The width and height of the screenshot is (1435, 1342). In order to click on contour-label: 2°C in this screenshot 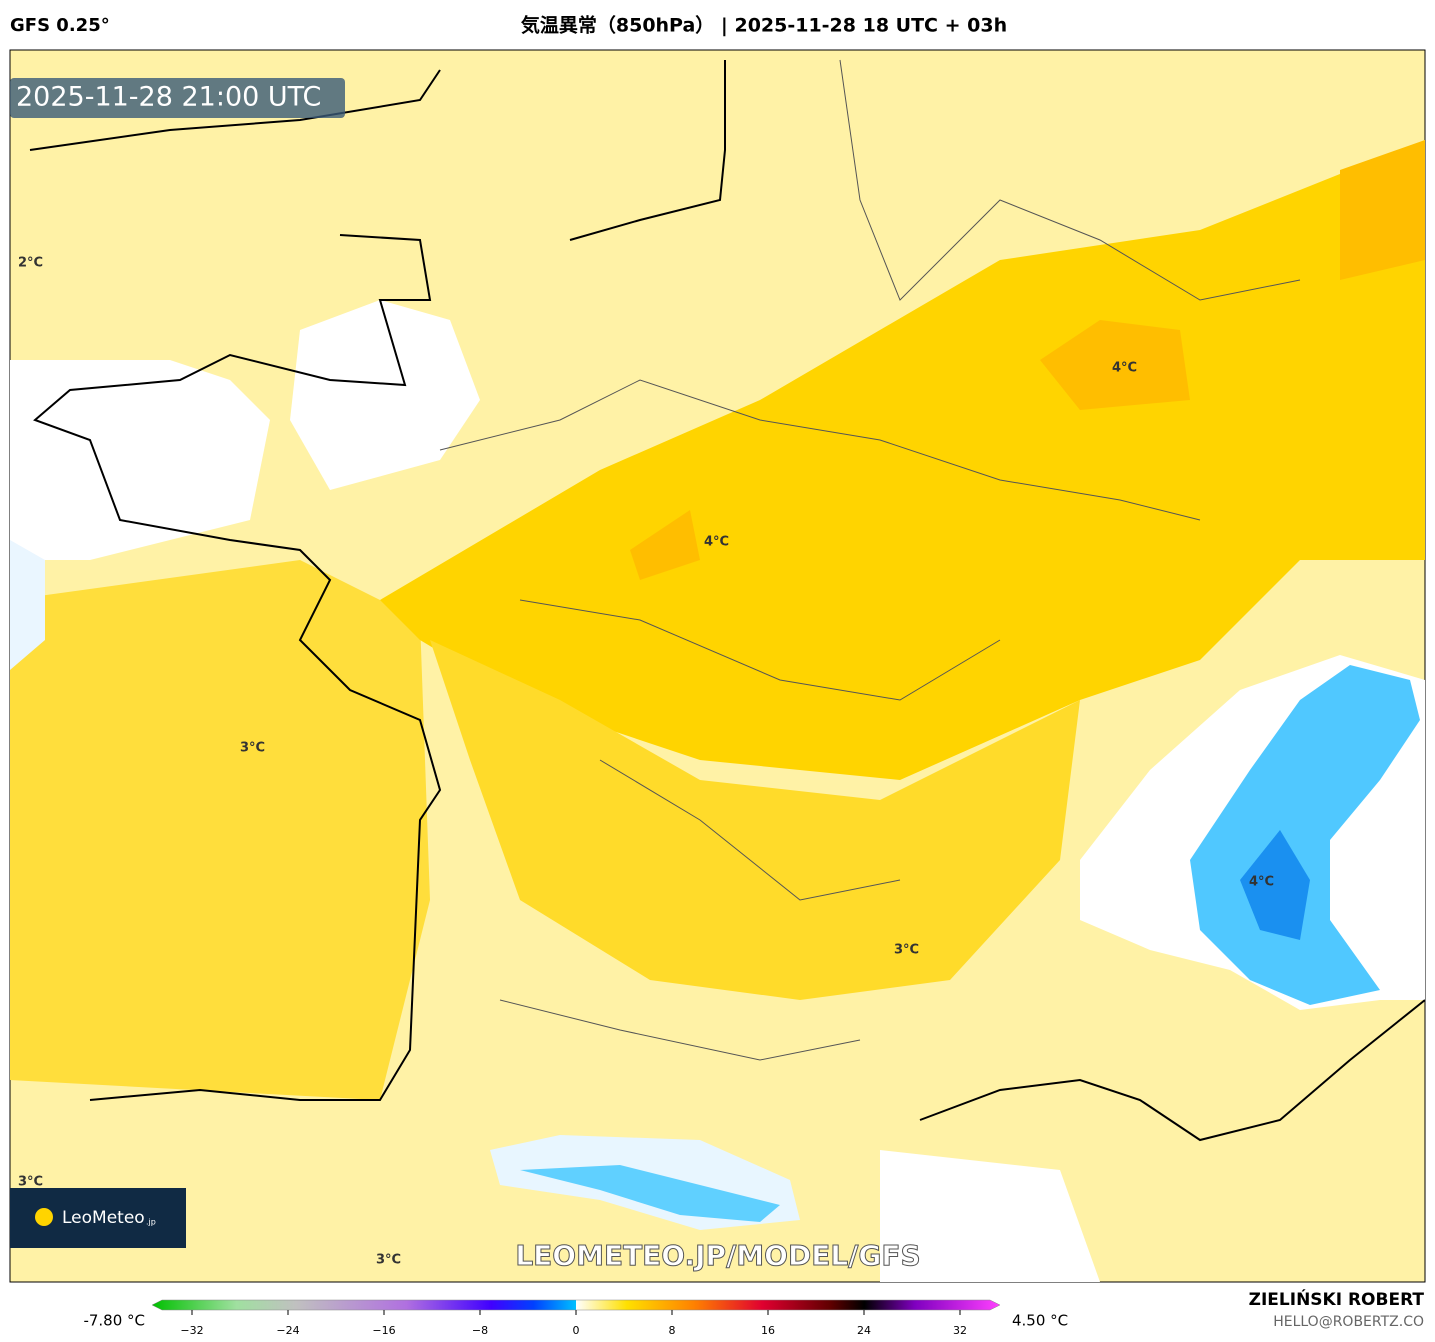, I will do `click(30, 263)`.